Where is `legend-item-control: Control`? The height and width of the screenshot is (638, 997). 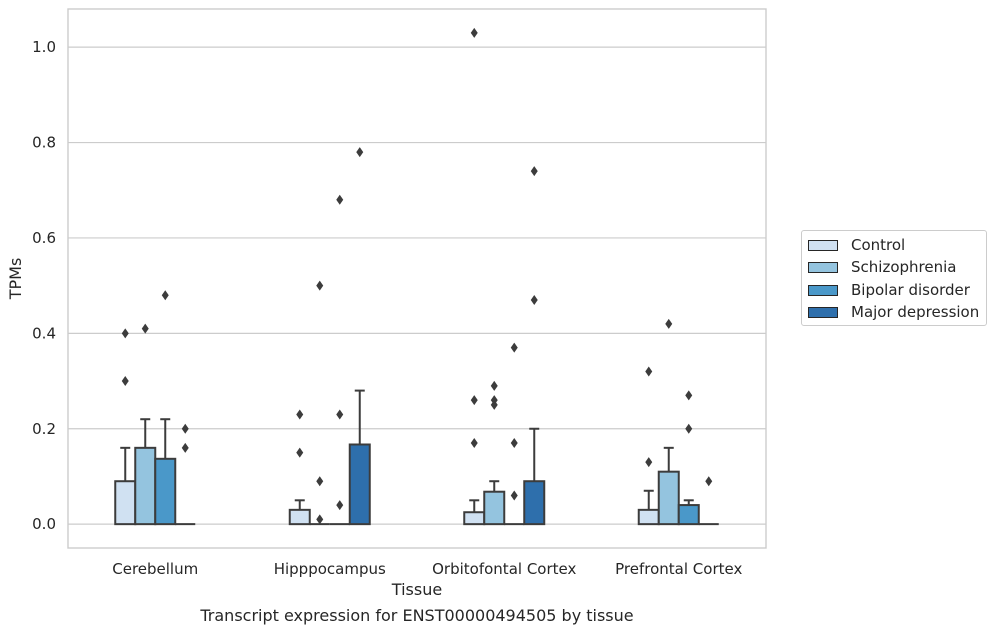
legend-item-control: Control is located at coordinates (856, 245).